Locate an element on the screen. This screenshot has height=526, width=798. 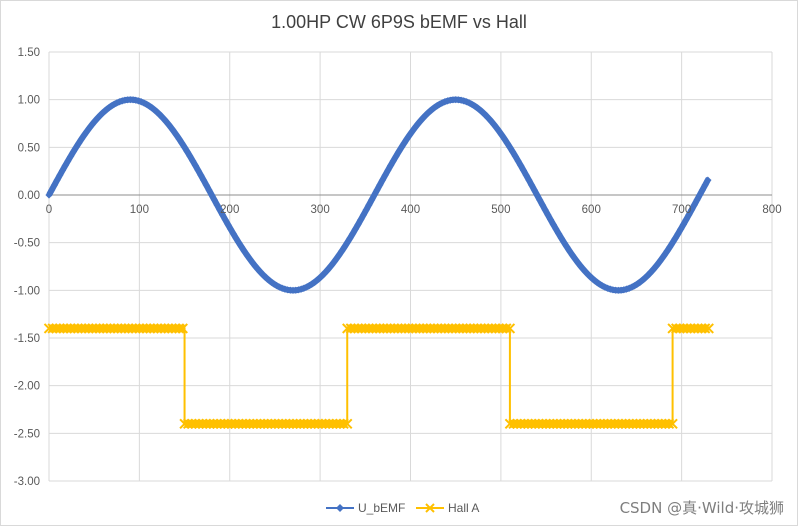
y-tick-label: -0.50 is located at coordinates (27, 244).